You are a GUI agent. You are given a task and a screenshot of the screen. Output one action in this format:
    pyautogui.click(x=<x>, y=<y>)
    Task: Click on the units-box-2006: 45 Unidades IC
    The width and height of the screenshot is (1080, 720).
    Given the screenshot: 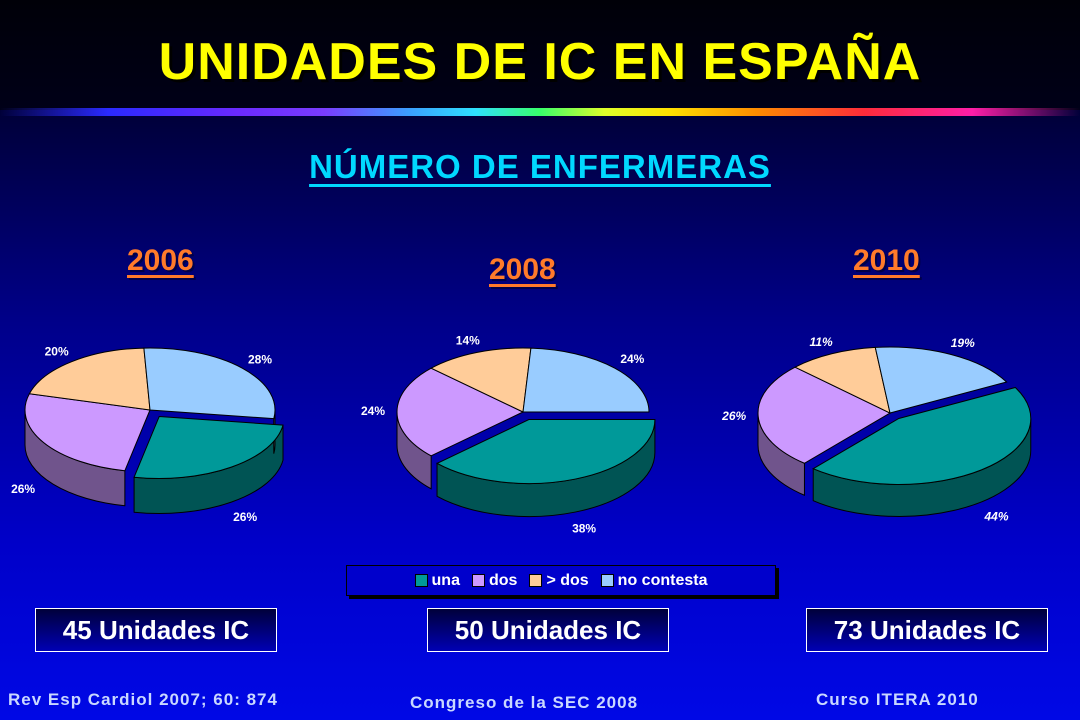 What is the action you would take?
    pyautogui.click(x=156, y=630)
    